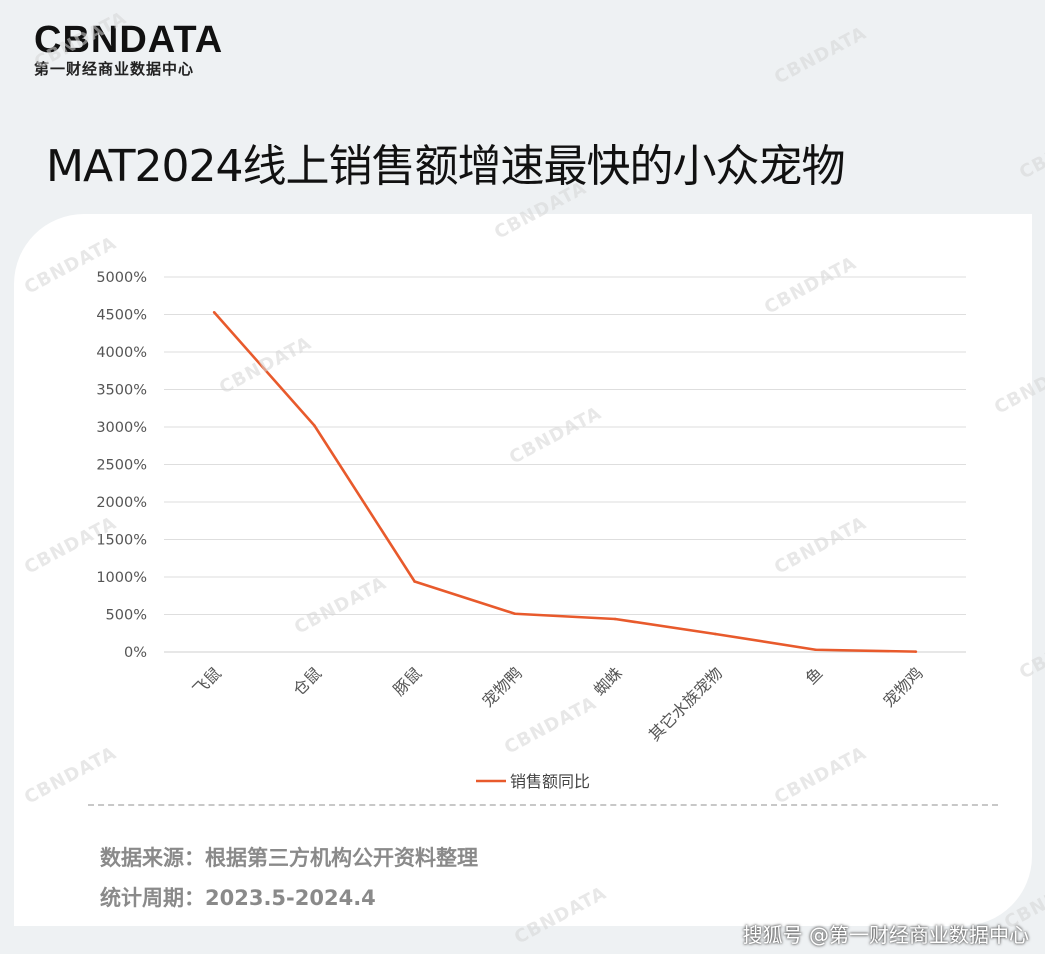 This screenshot has height=954, width=1045. I want to click on stat-period: 统计周期：2023.5-2024.4, so click(238, 898).